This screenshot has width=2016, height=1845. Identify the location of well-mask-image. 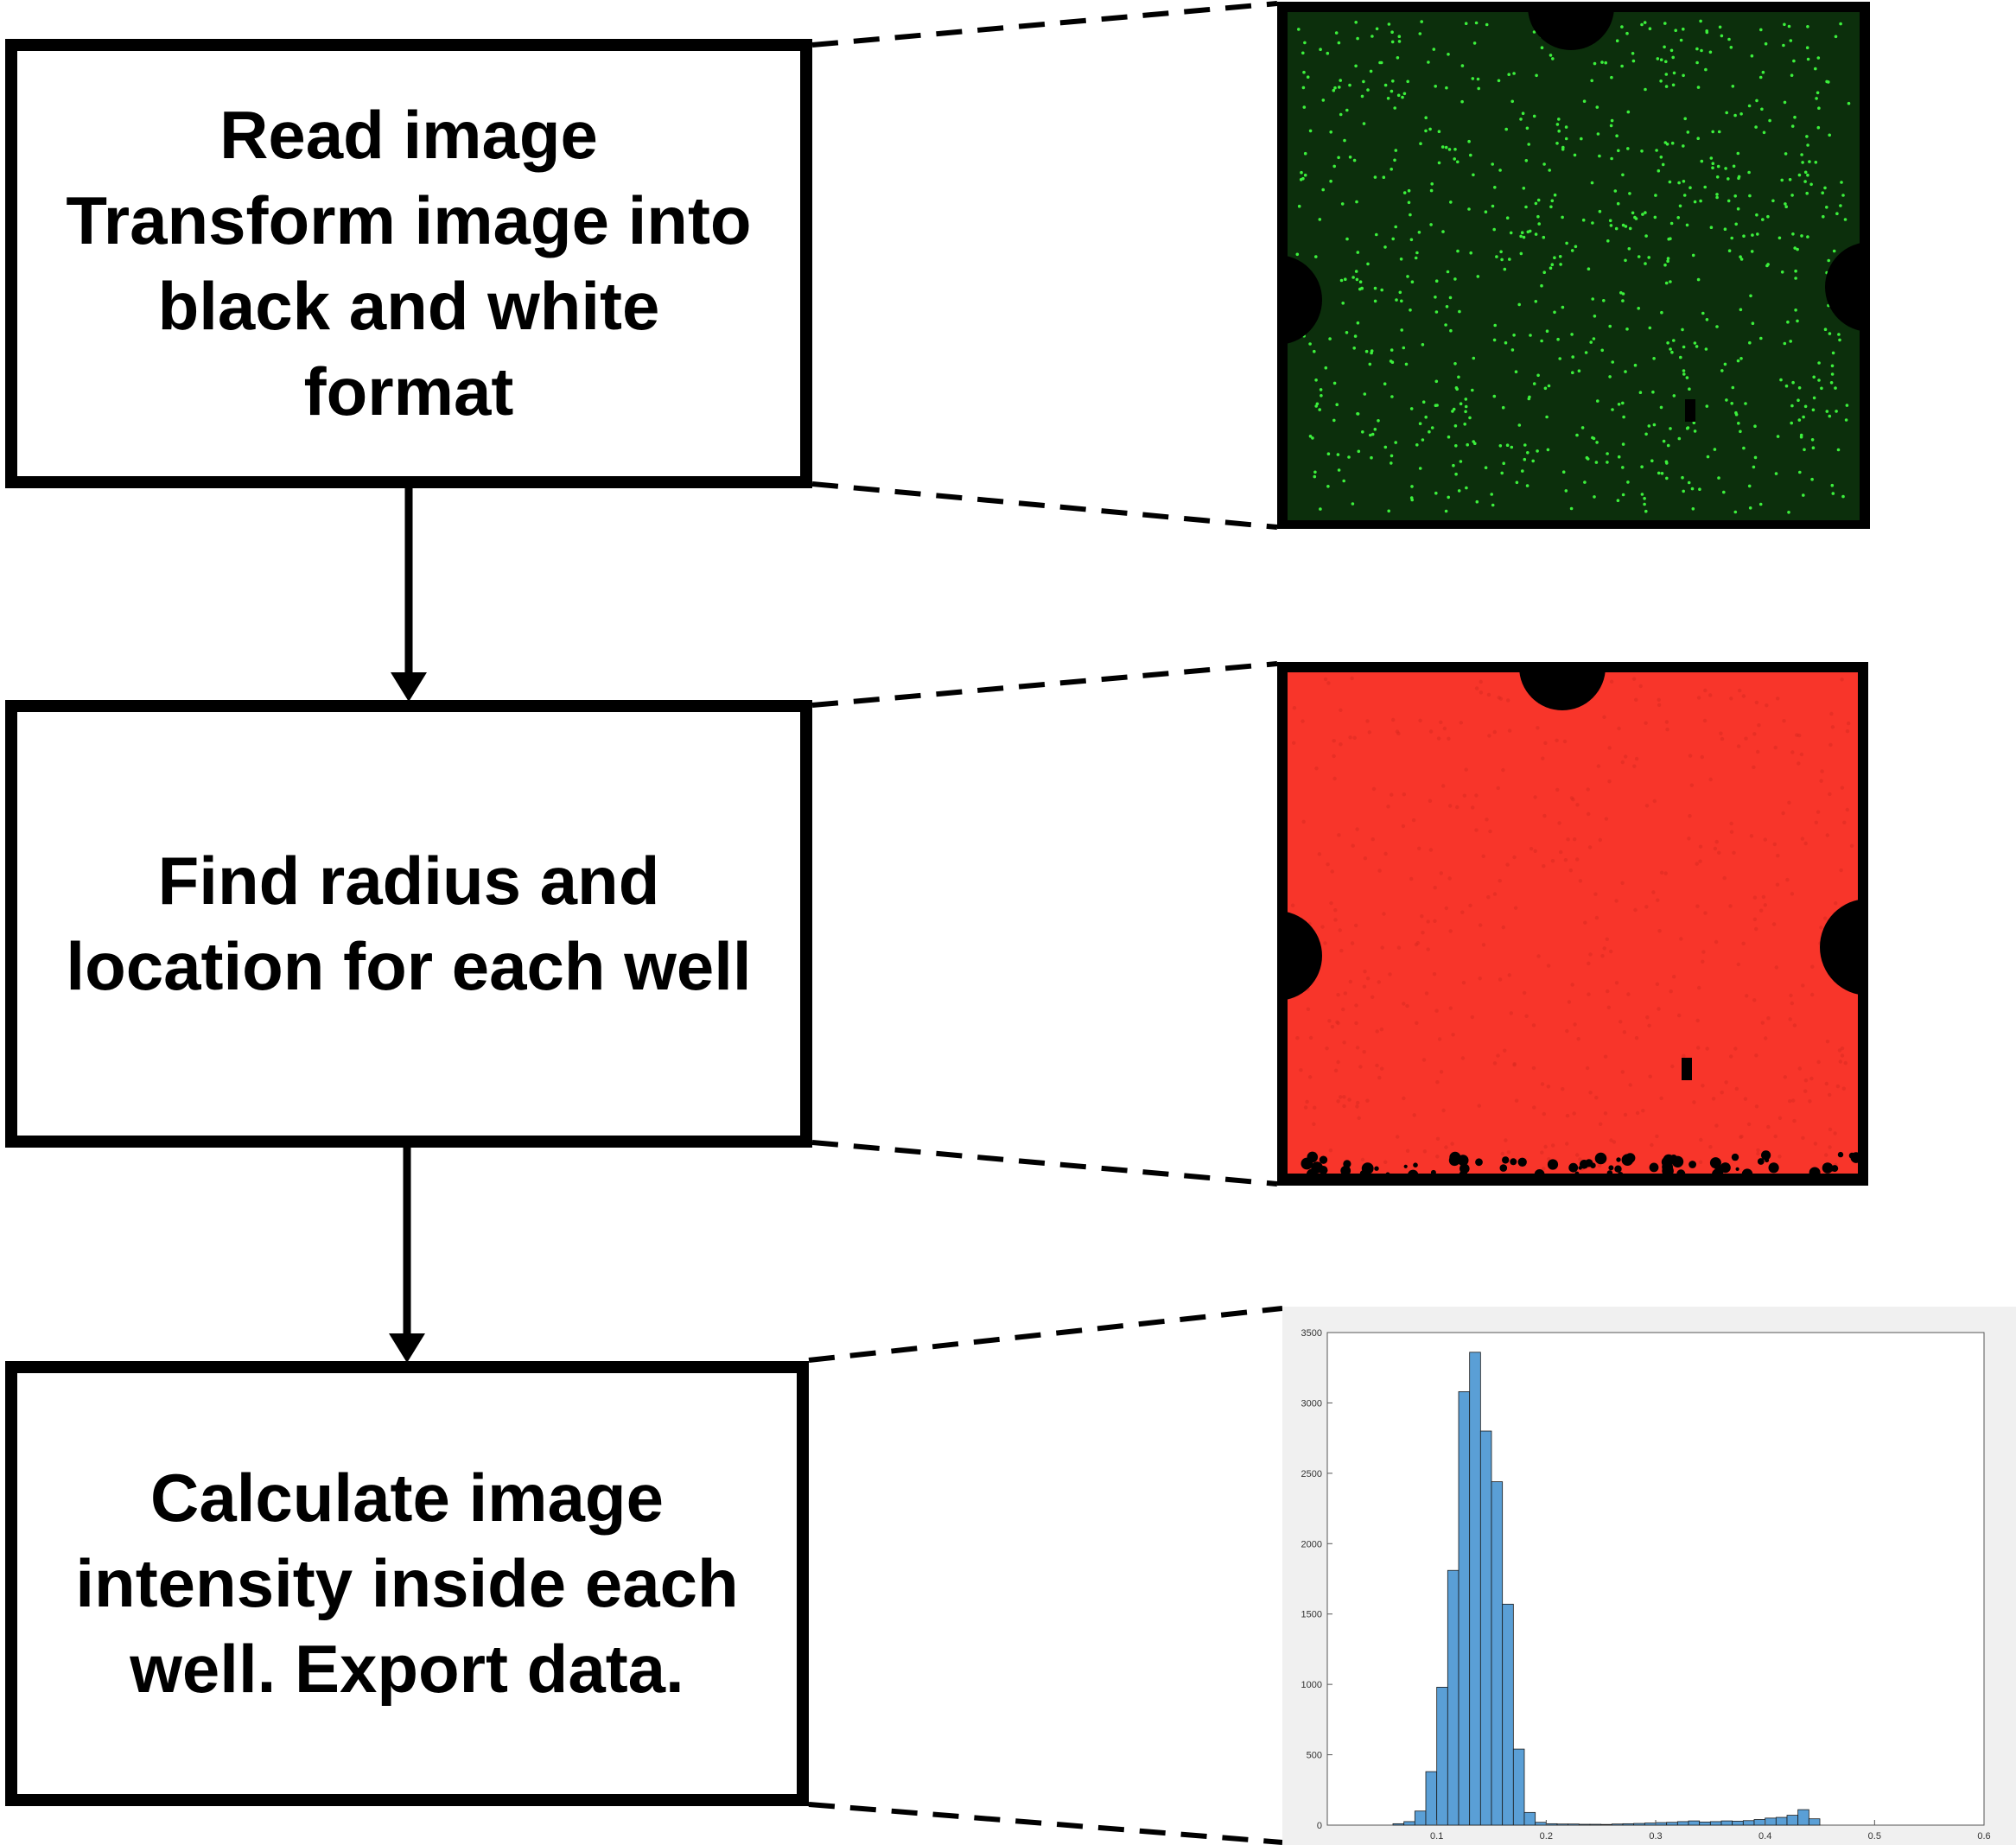
(1572, 921).